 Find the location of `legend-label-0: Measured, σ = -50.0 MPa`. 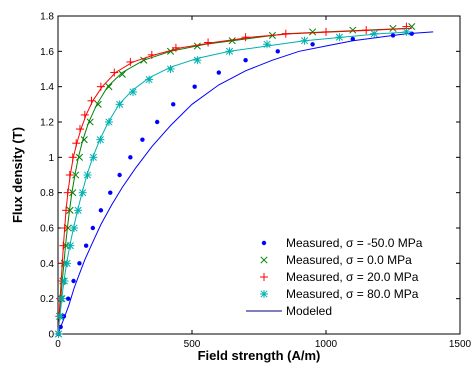

legend-label-0: Measured, σ = -50.0 MPa is located at coordinates (354, 243).